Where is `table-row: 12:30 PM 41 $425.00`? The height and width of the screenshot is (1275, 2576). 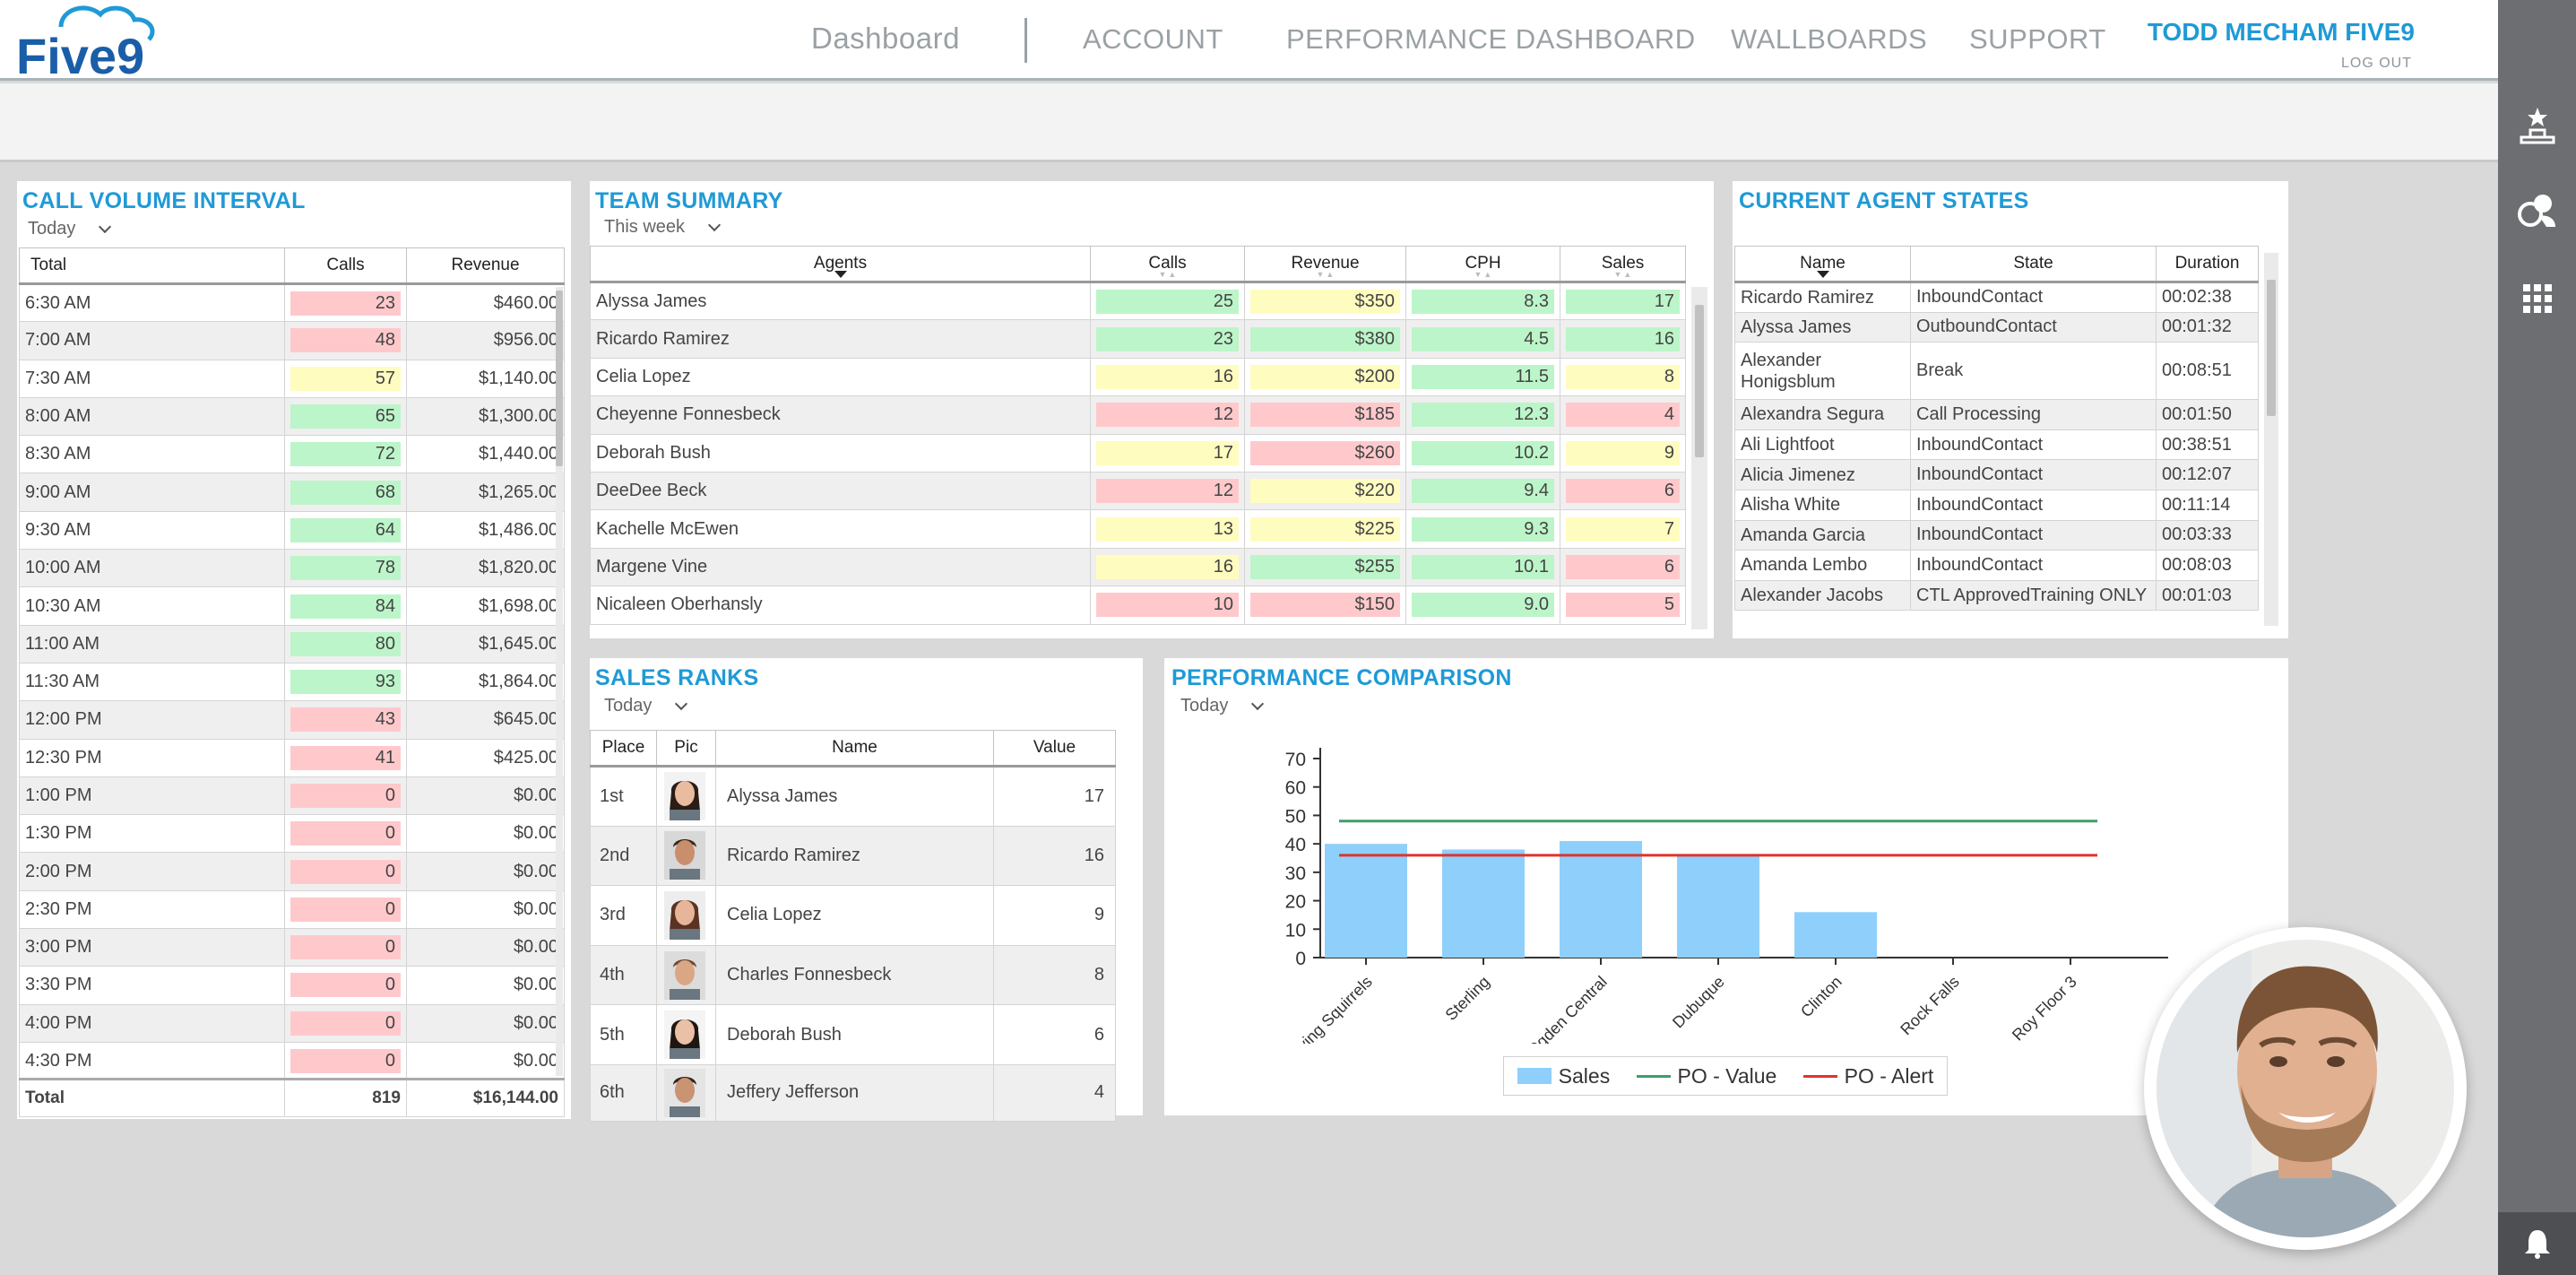 table-row: 12:30 PM 41 $425.00 is located at coordinates (292, 757).